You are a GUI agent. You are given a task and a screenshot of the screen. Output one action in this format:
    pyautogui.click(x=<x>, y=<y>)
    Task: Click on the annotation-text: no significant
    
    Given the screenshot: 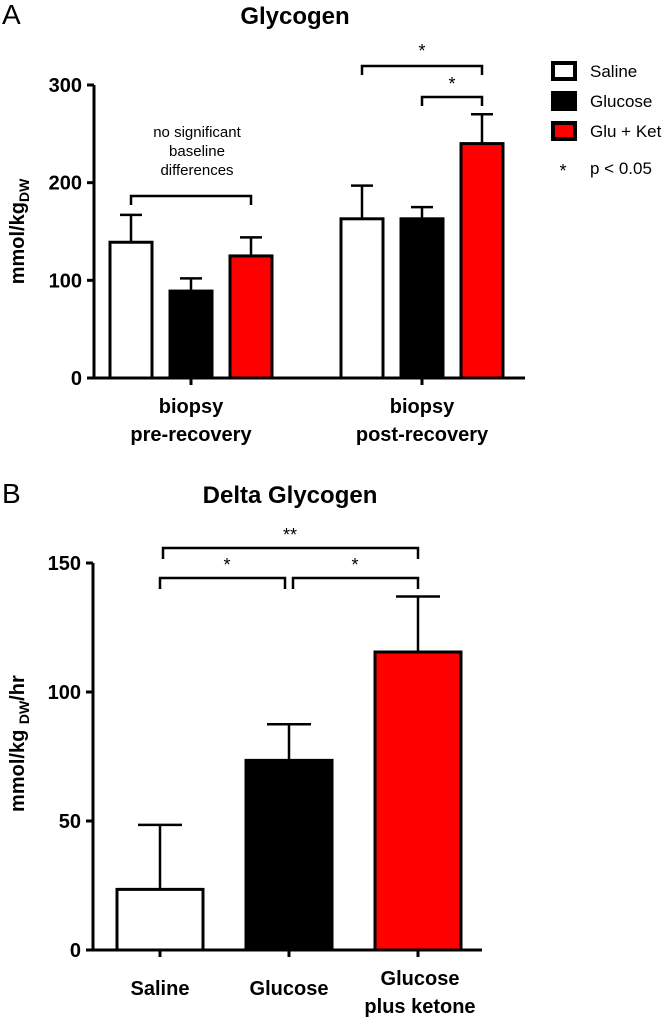 What is the action you would take?
    pyautogui.click(x=197, y=132)
    